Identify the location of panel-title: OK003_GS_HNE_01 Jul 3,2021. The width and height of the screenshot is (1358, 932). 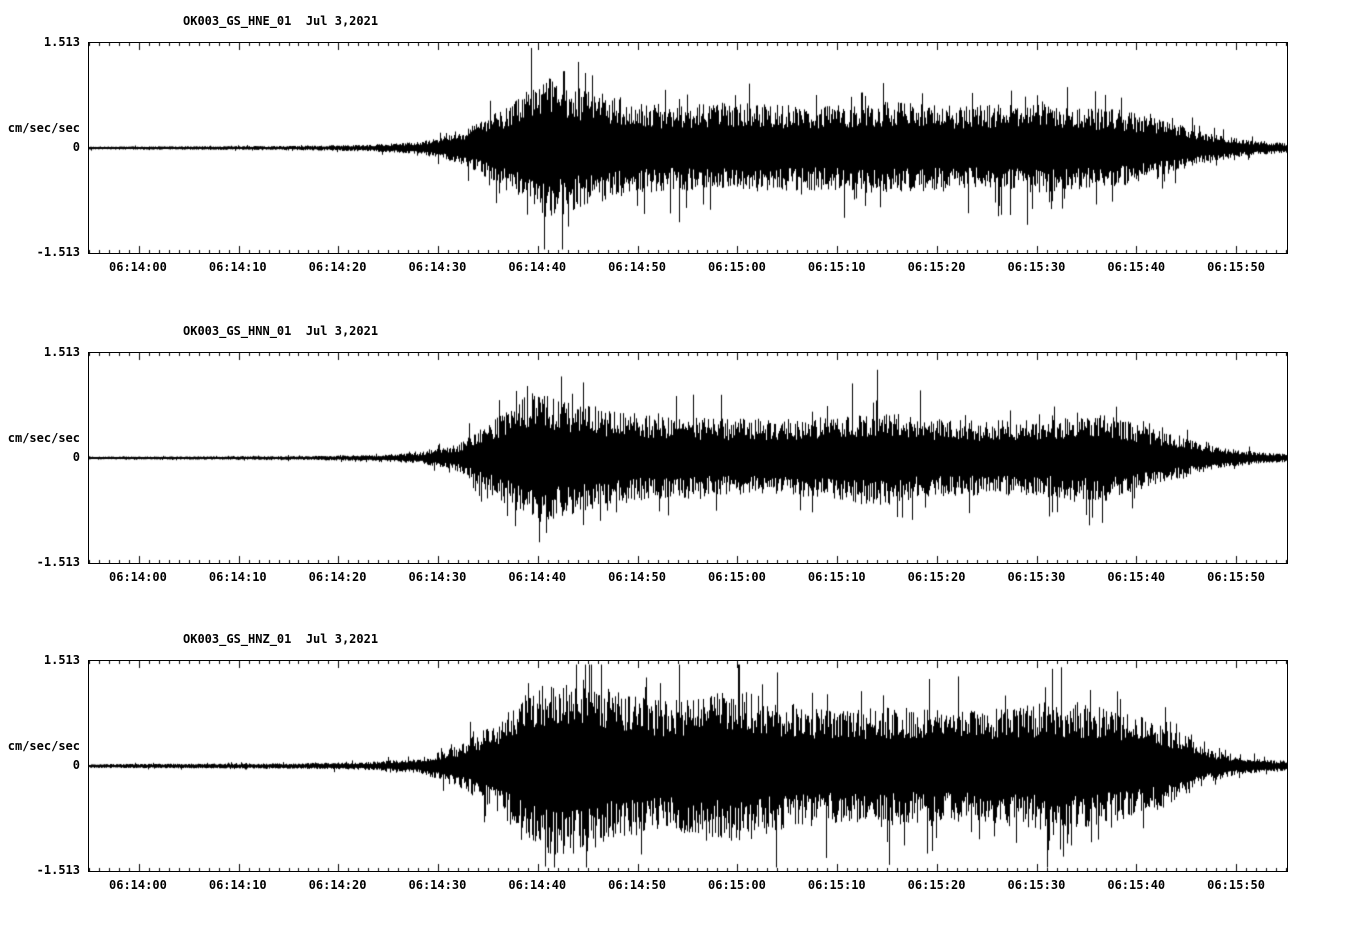
(281, 21).